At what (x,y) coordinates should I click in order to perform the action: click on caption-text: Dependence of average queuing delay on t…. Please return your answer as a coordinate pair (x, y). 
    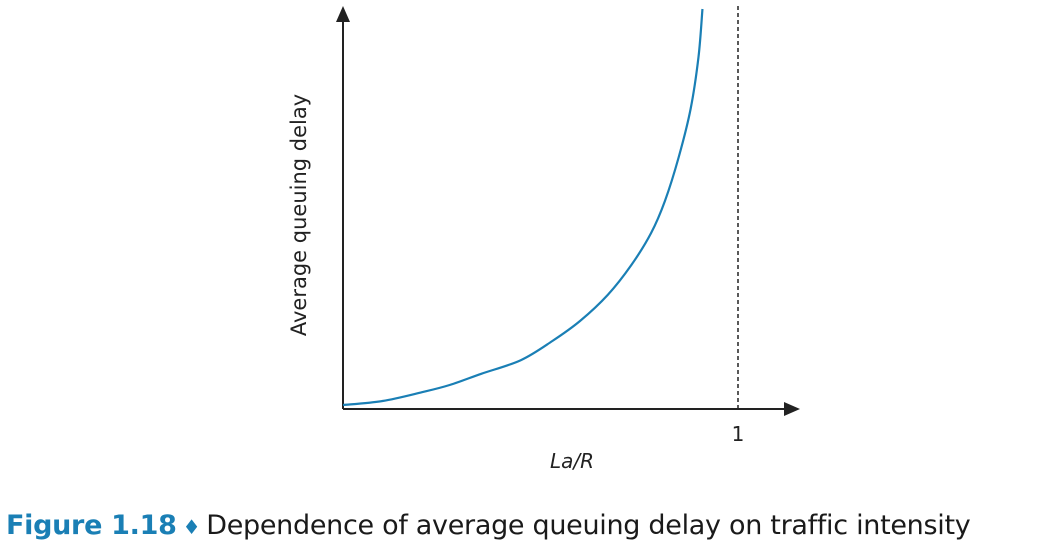
    Looking at the image, I should click on (588, 525).